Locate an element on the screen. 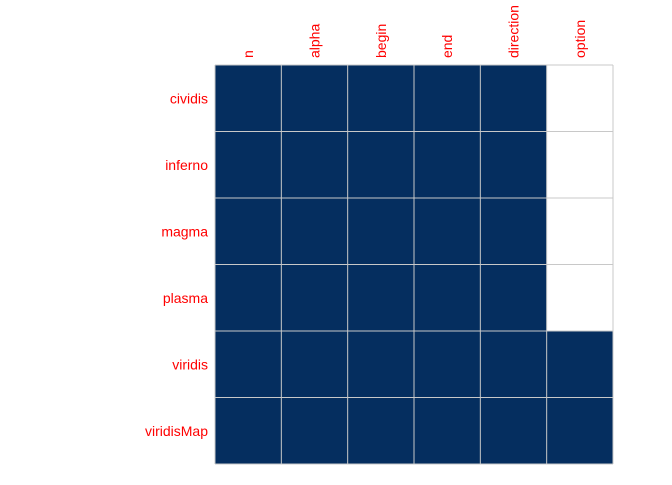 This screenshot has height=485, width=672. cell-inferno-n is located at coordinates (248, 164).